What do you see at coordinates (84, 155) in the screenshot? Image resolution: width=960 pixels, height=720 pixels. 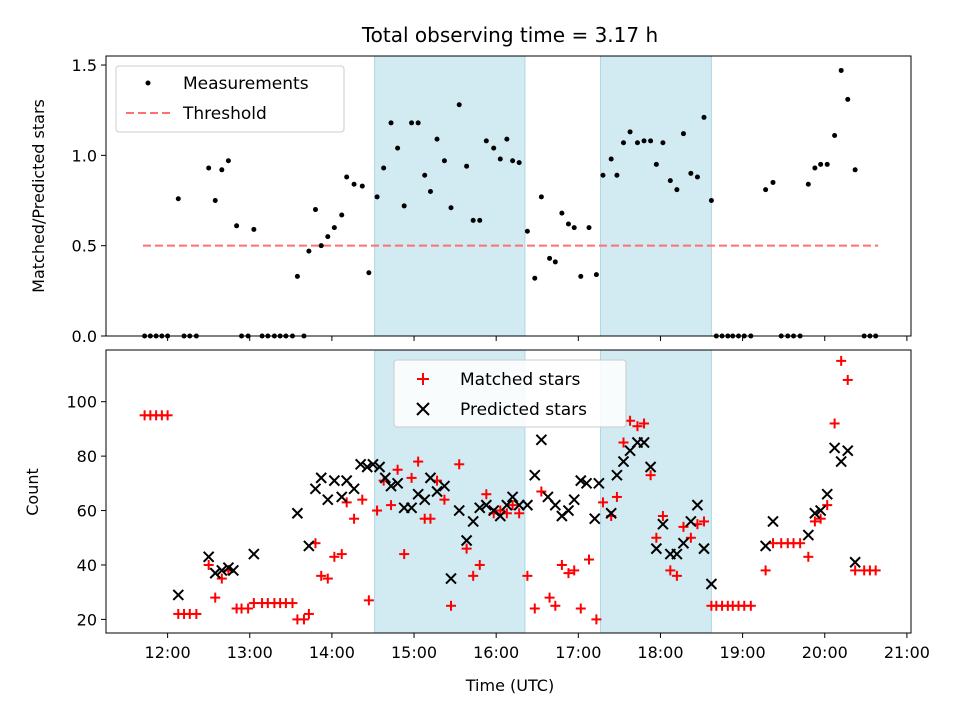 I see `y-tick-label: 1.0` at bounding box center [84, 155].